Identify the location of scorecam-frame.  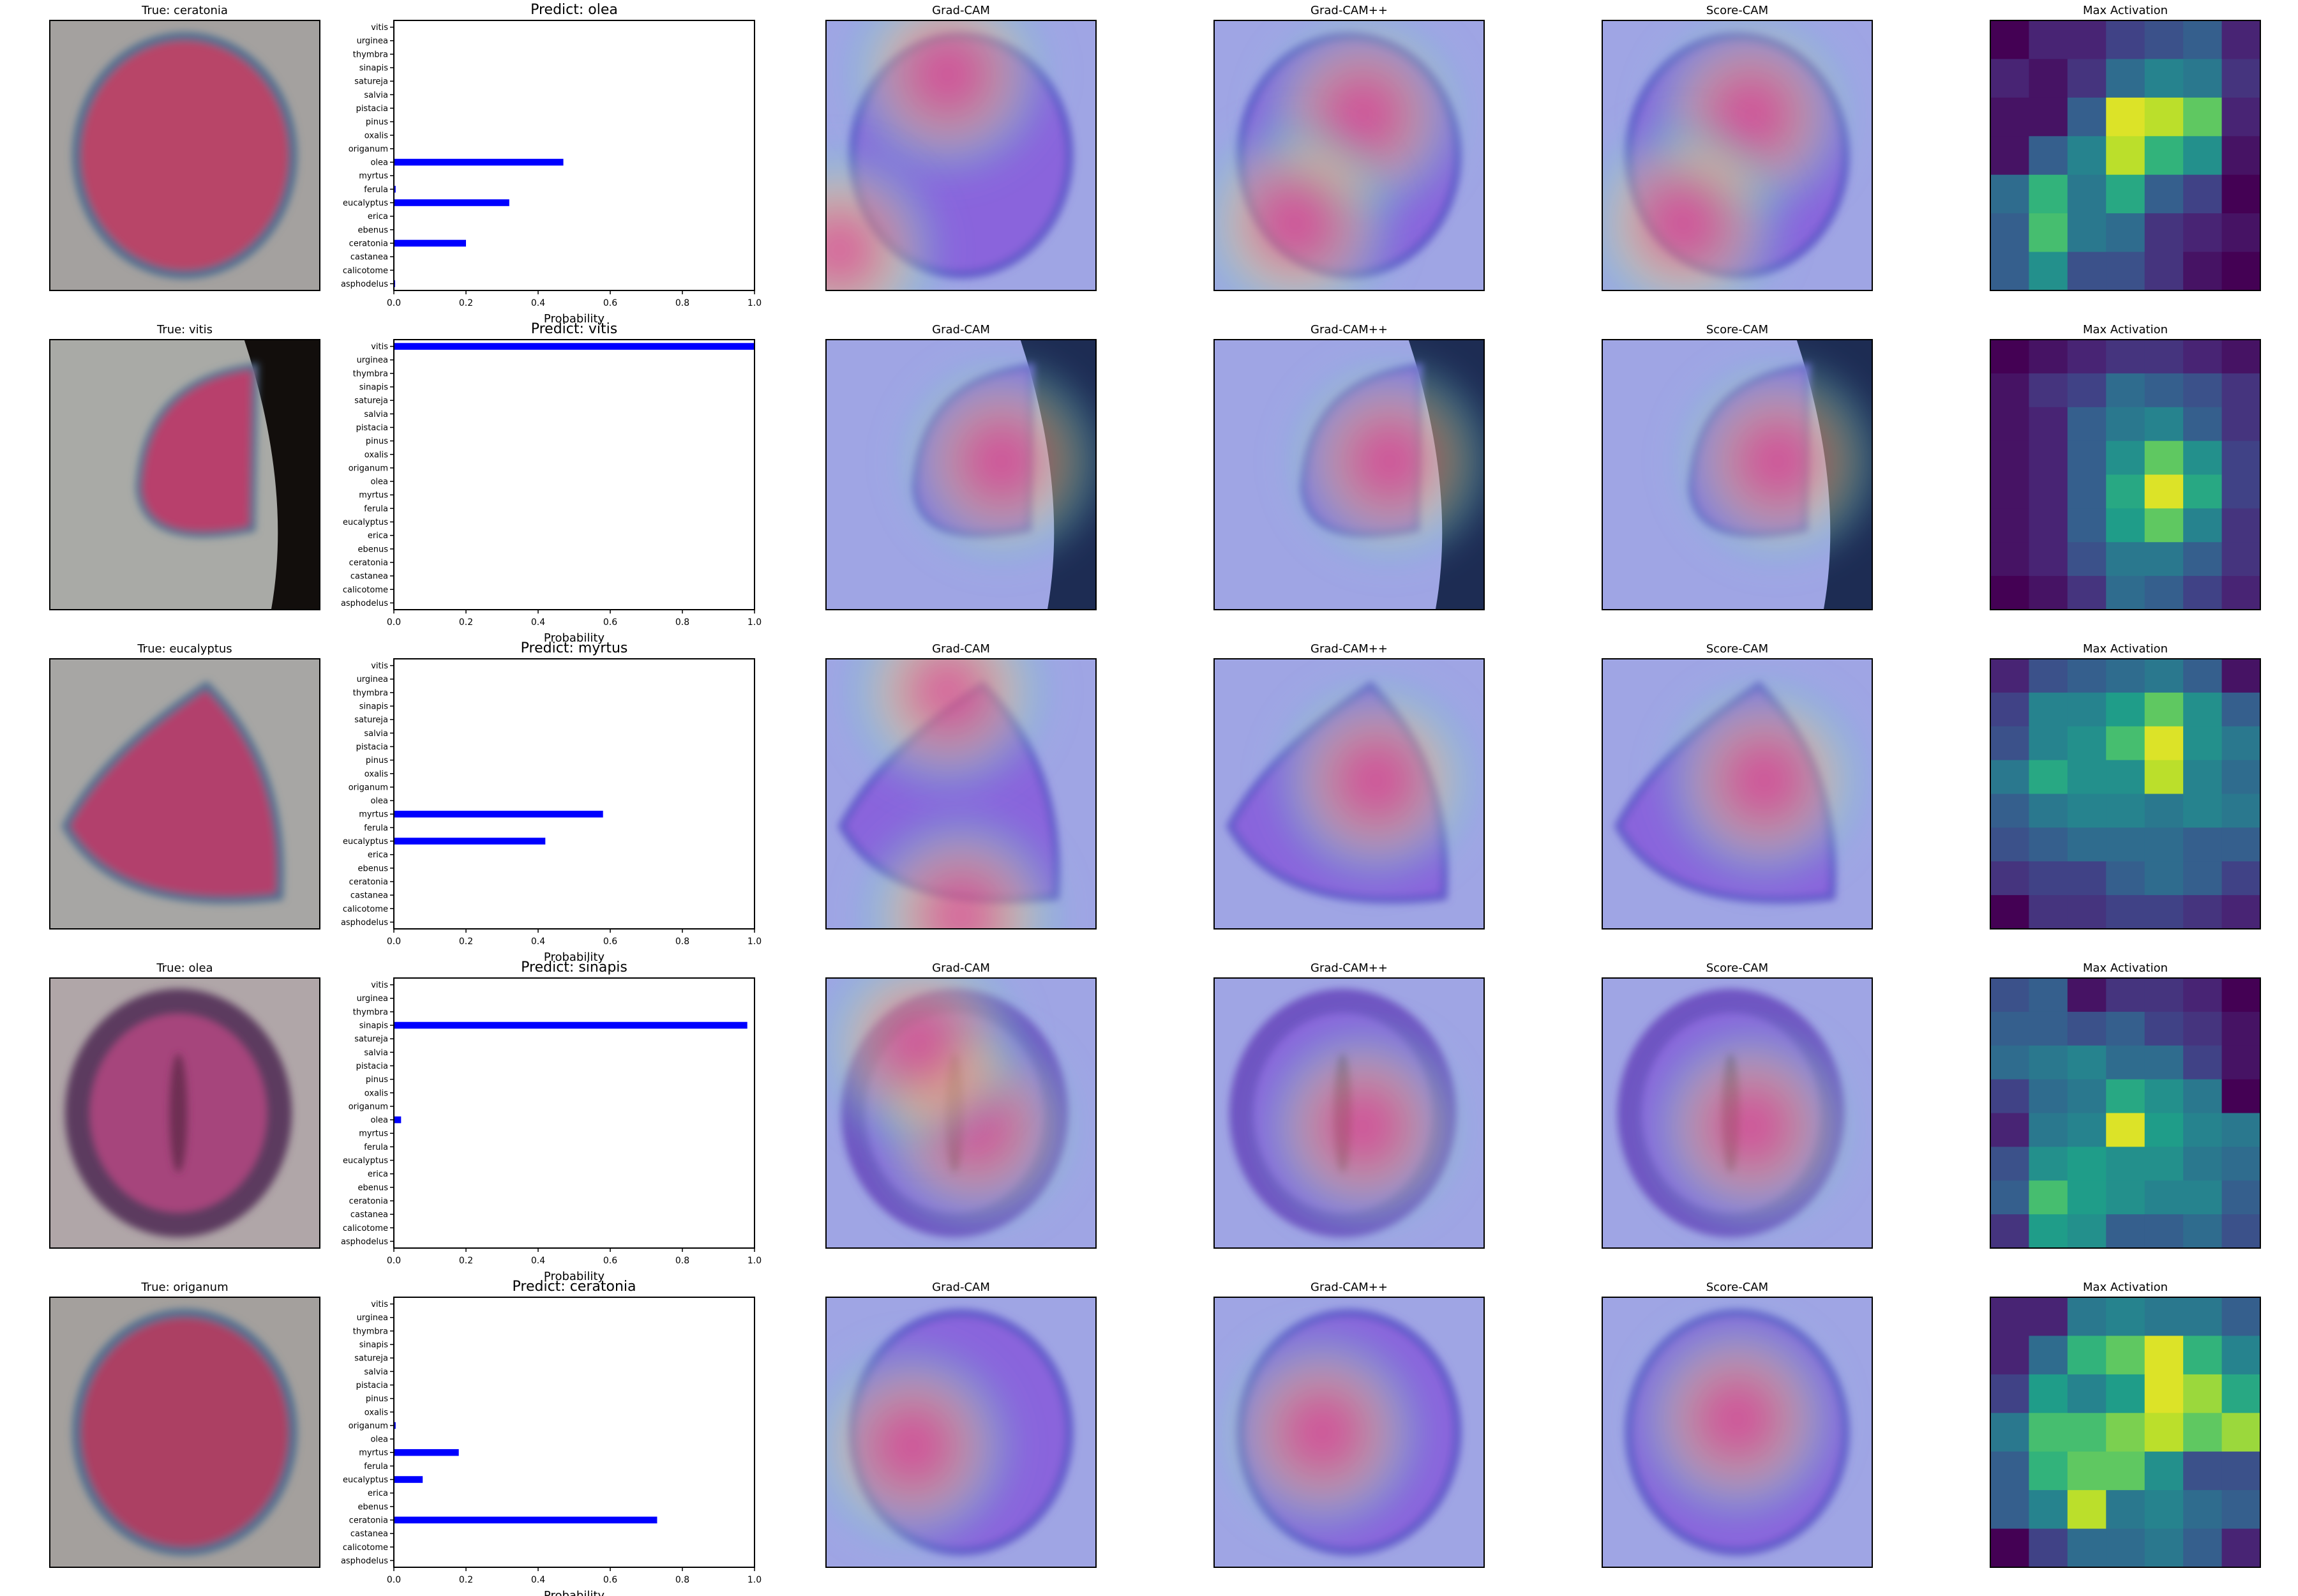
(1737, 1113).